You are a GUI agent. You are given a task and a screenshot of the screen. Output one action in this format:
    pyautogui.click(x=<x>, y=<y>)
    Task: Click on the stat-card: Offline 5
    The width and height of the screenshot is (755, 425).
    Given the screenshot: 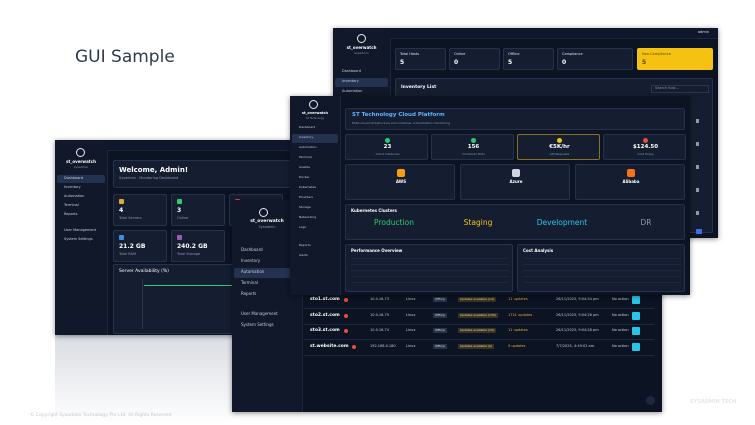 What is the action you would take?
    pyautogui.click(x=528, y=59)
    